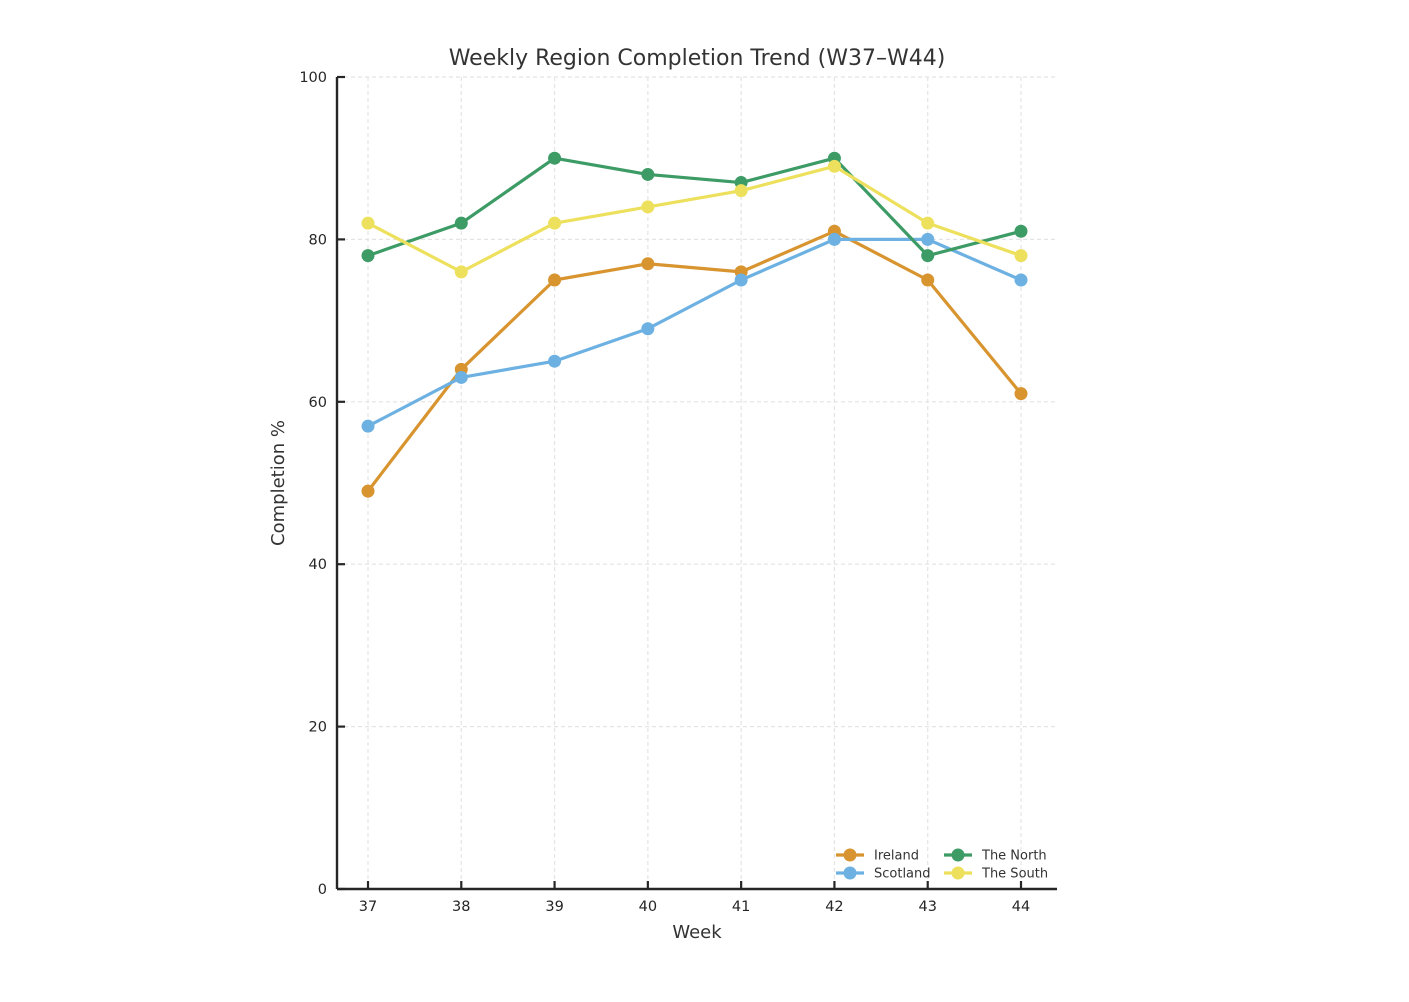  Describe the element at coordinates (694, 361) in the screenshot. I see `series-line-ireland` at that location.